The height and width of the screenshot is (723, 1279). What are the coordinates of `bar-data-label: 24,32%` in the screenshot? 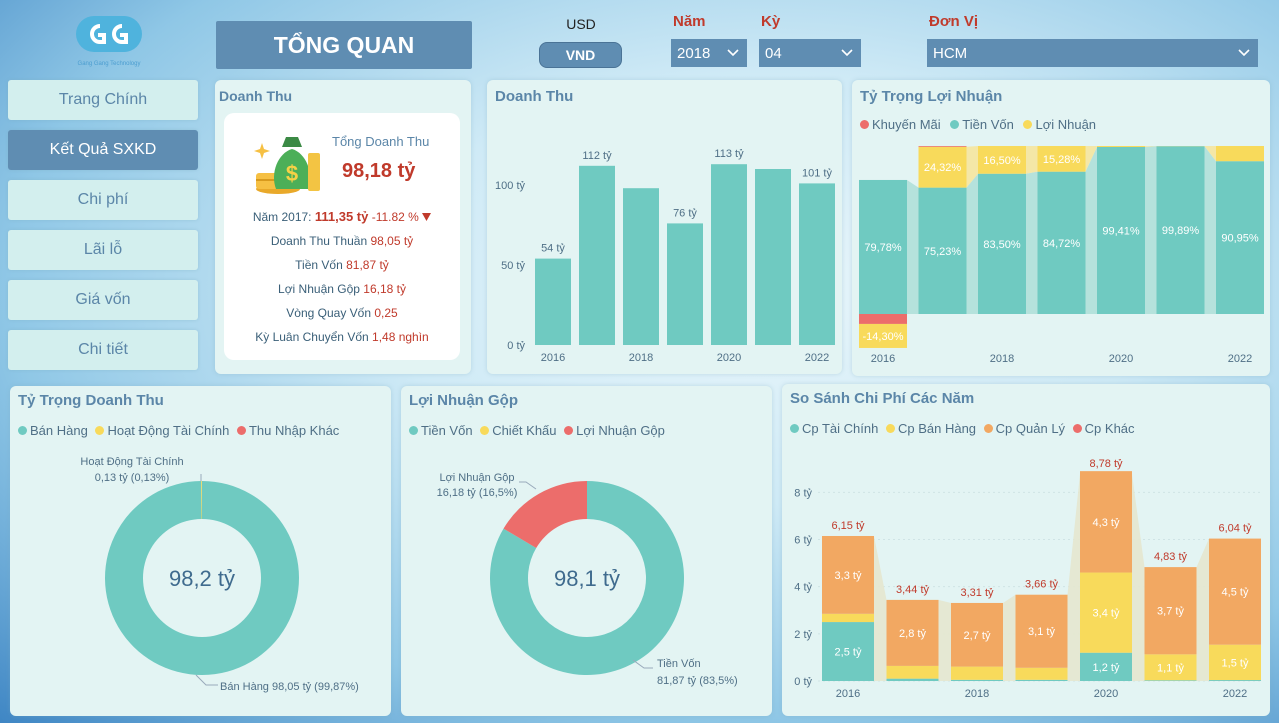 It's located at (943, 168).